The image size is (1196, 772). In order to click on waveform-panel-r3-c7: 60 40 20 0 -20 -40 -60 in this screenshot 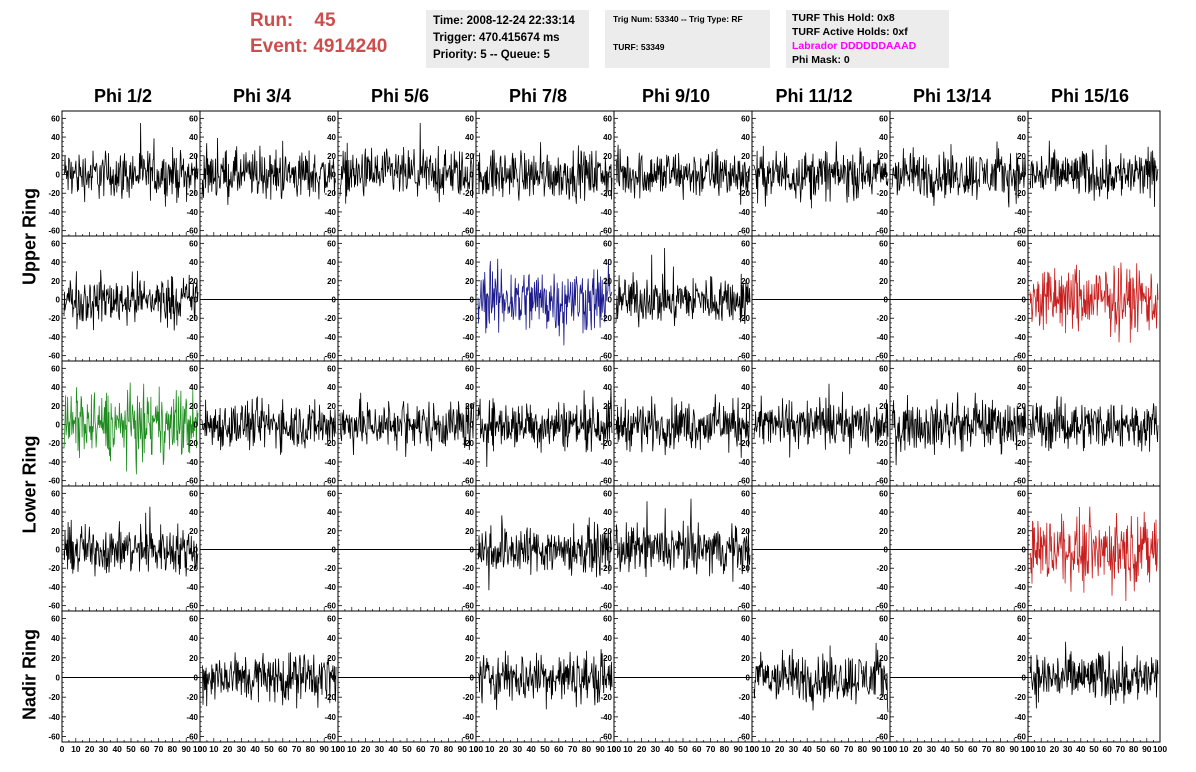, I will do `click(1087, 548)`.